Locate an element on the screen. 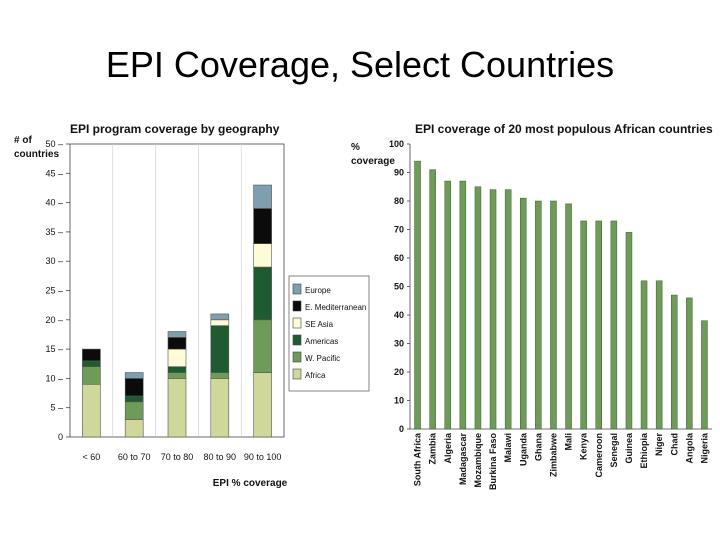  chart-title: EPI program coverage by geography is located at coordinates (175, 129).